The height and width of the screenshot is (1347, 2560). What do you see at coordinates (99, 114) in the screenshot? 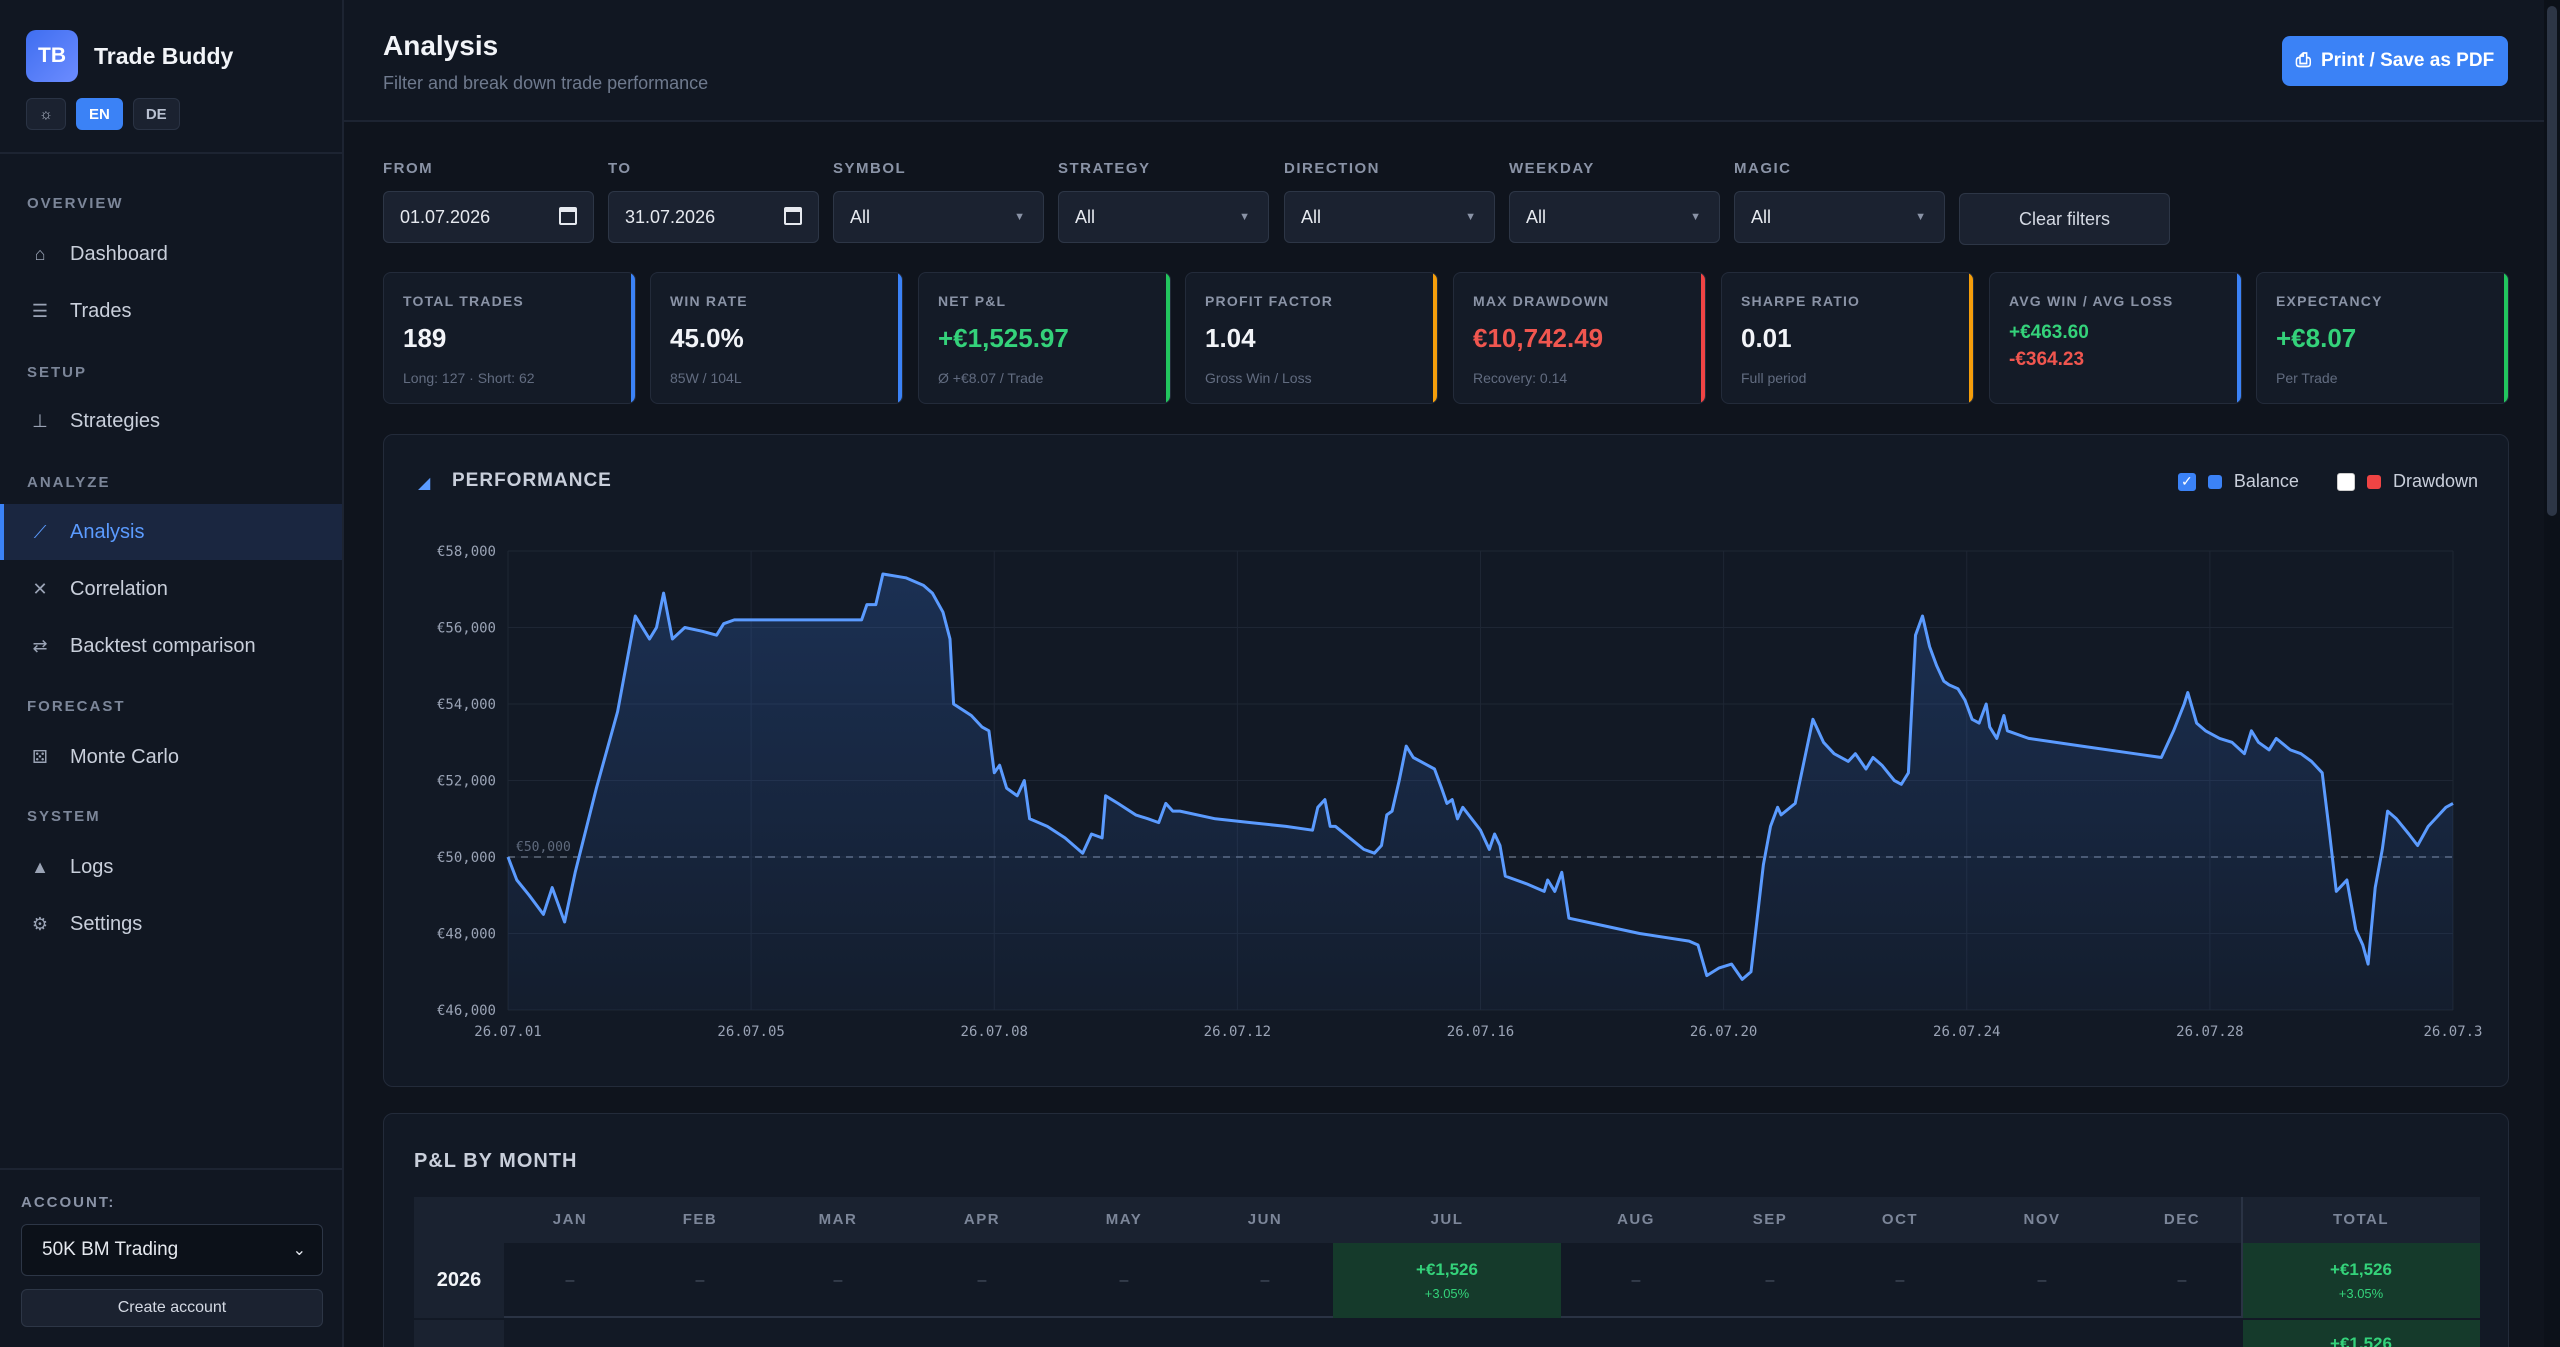
I see `lang-en-button: EN` at bounding box center [99, 114].